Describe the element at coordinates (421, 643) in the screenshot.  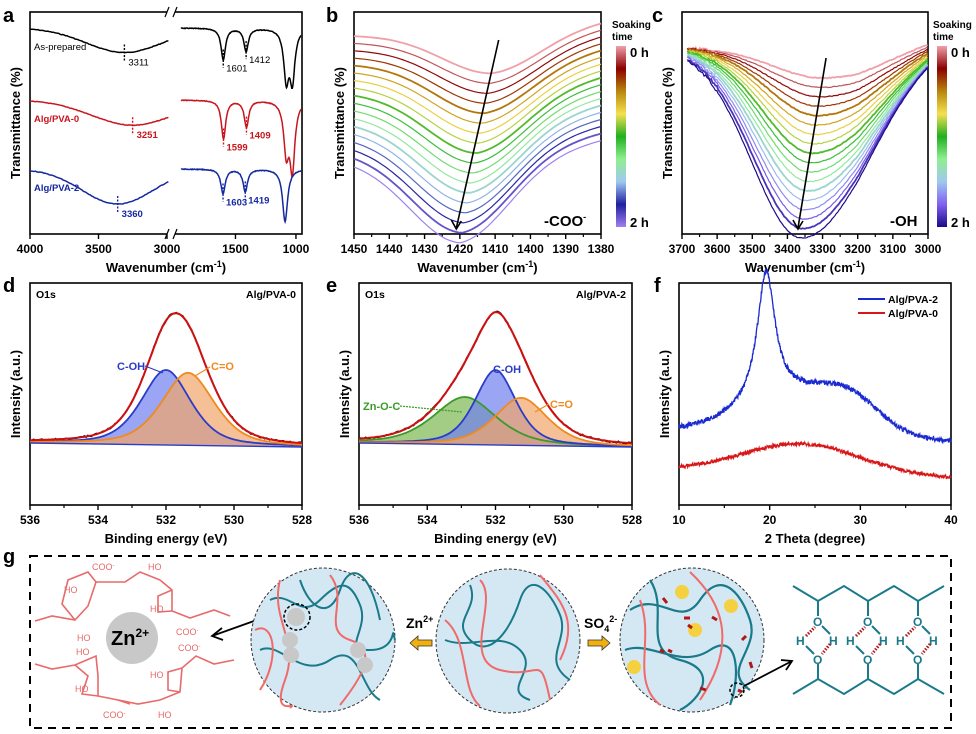
I see `left-arrow-icon` at that location.